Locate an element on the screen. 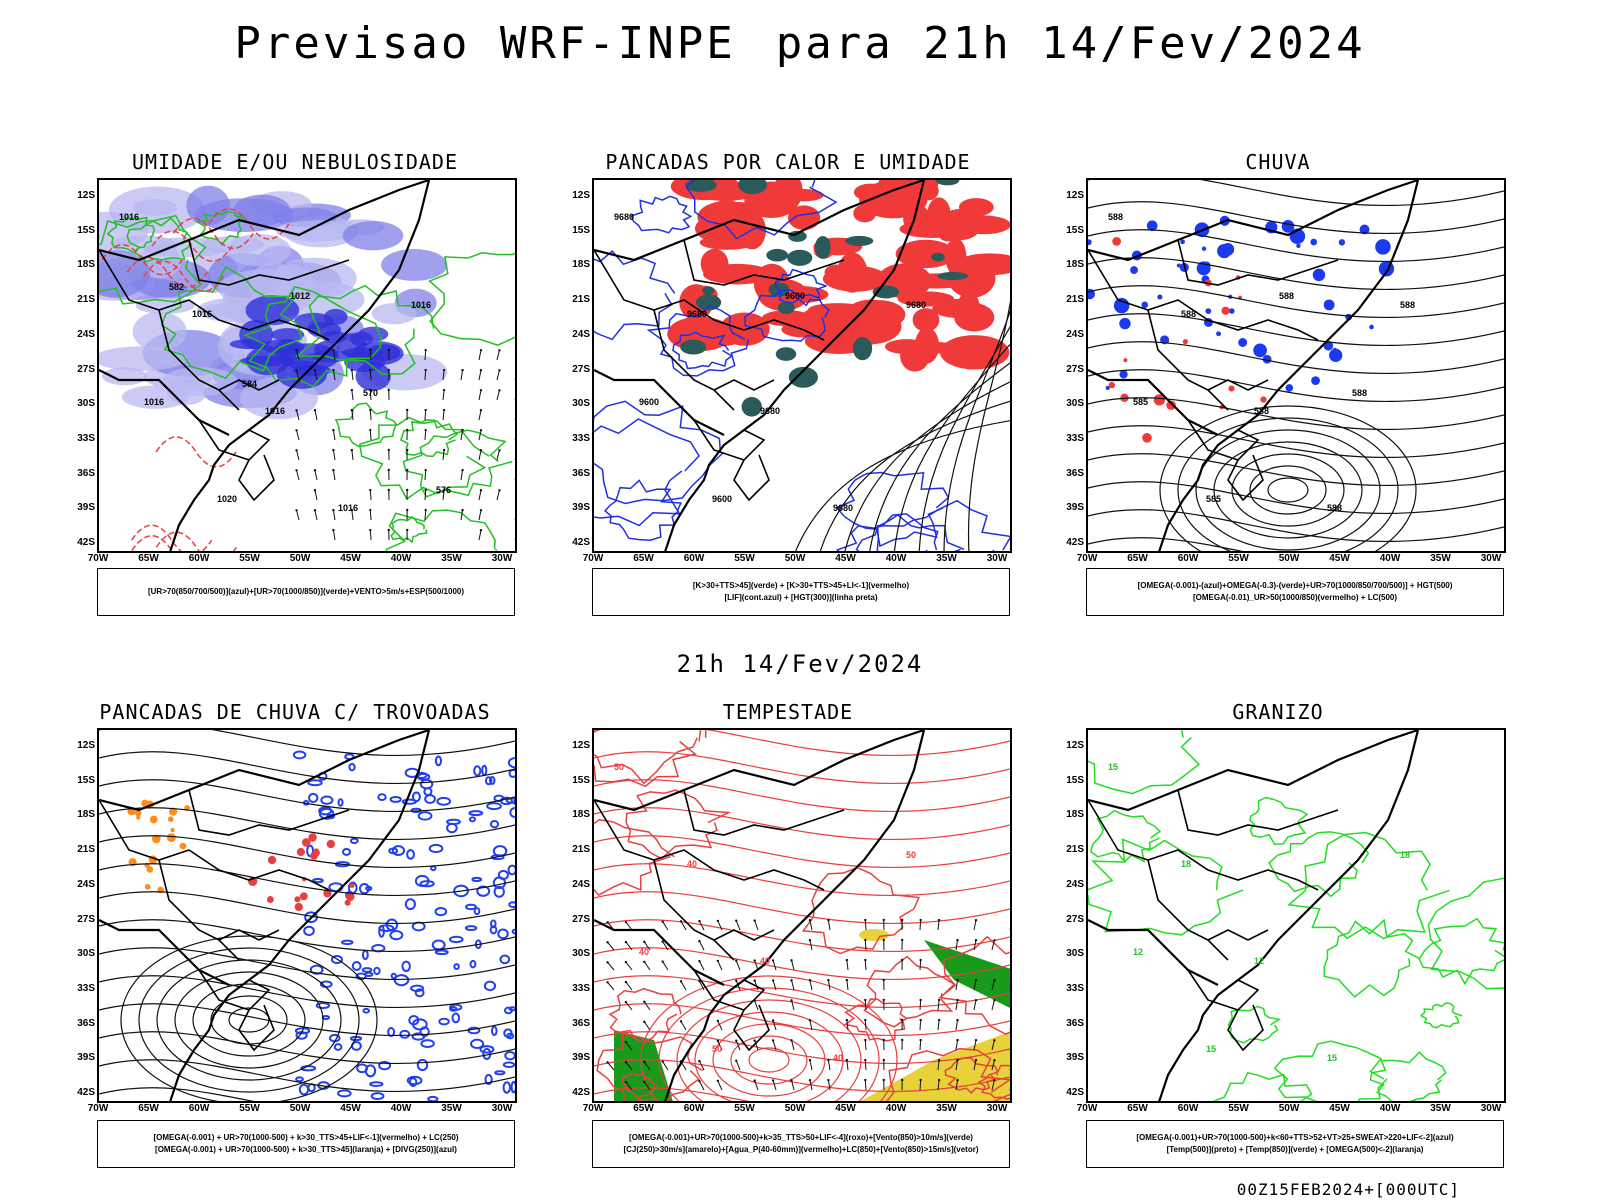  lon-label: 60W is located at coordinates (199, 558).